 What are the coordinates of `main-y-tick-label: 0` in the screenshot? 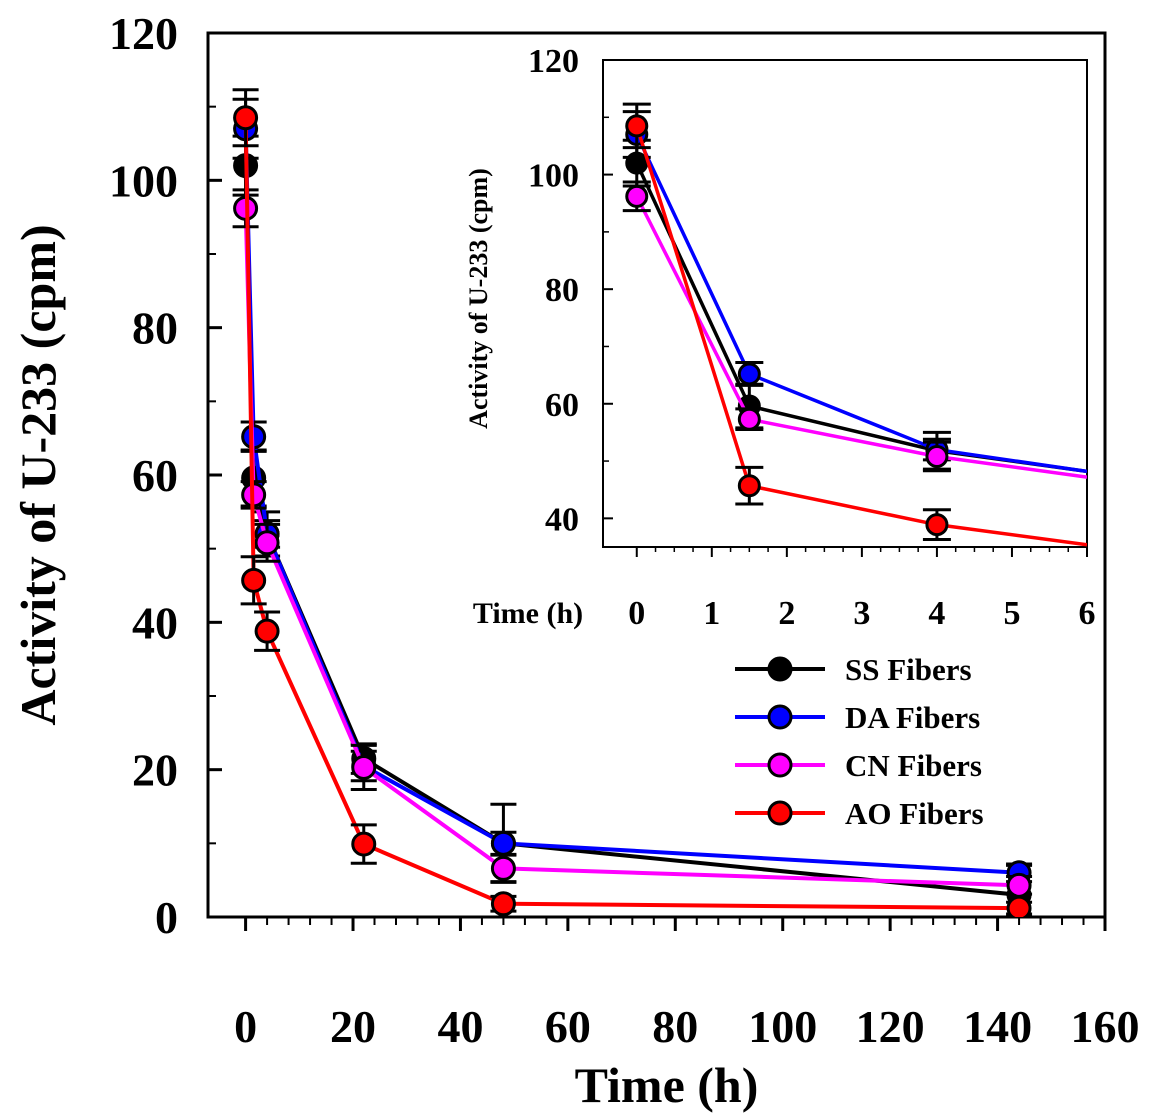 It's located at (166, 917).